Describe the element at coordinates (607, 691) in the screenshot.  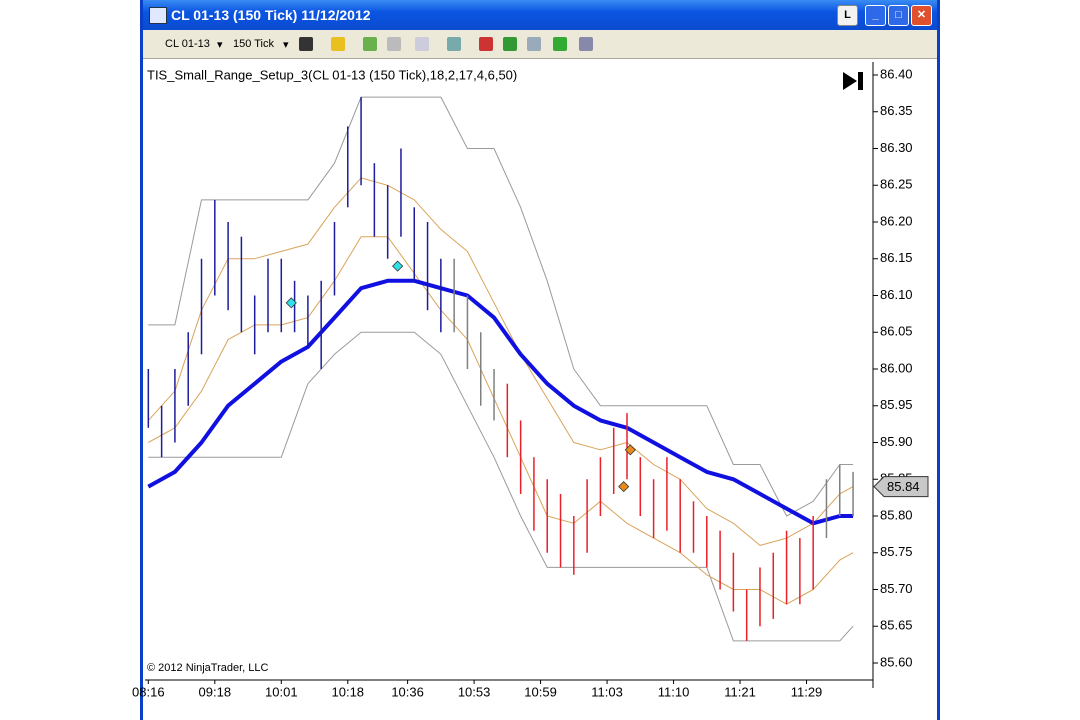
I see `x-tick-label: 11:03` at that location.